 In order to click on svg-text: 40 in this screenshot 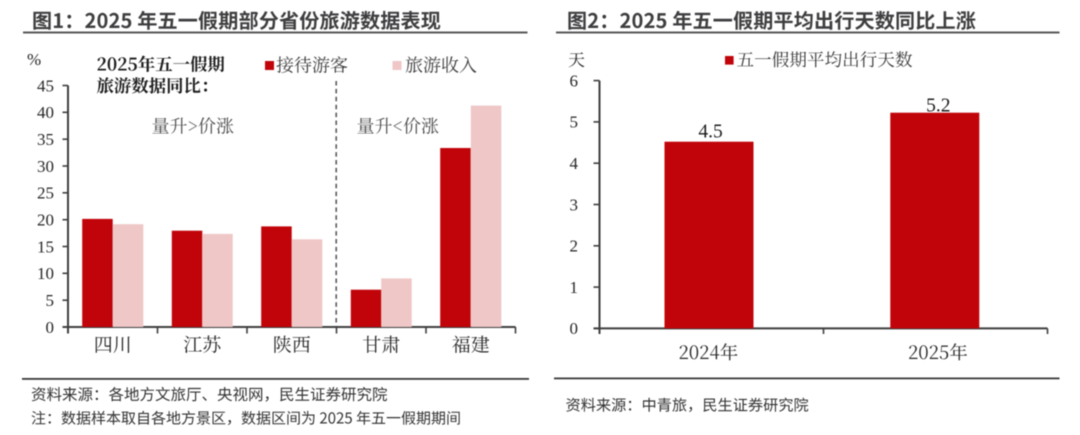, I will do `click(45, 112)`.